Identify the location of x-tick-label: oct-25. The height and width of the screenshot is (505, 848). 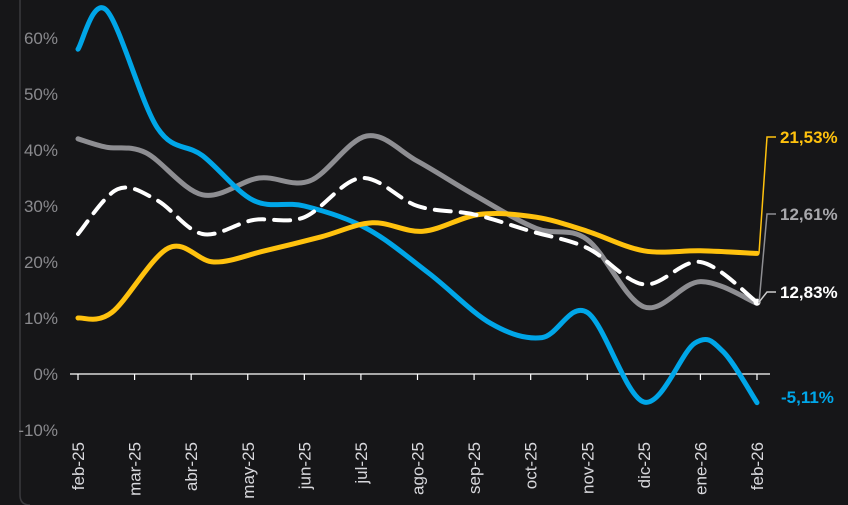
(531, 465).